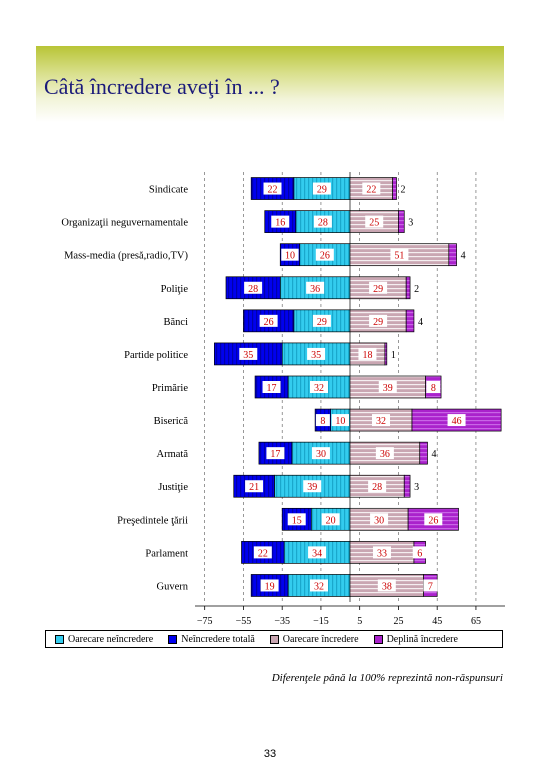  I want to click on data-label-oarecare_incredere: 33, so click(382, 553).